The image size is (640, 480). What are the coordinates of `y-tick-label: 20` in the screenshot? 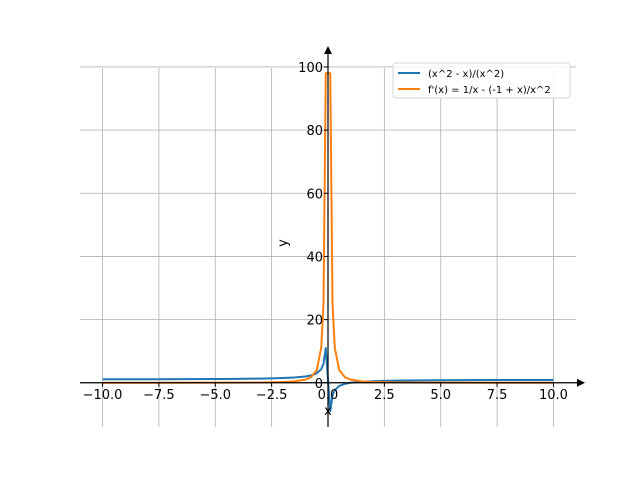 It's located at (314, 321).